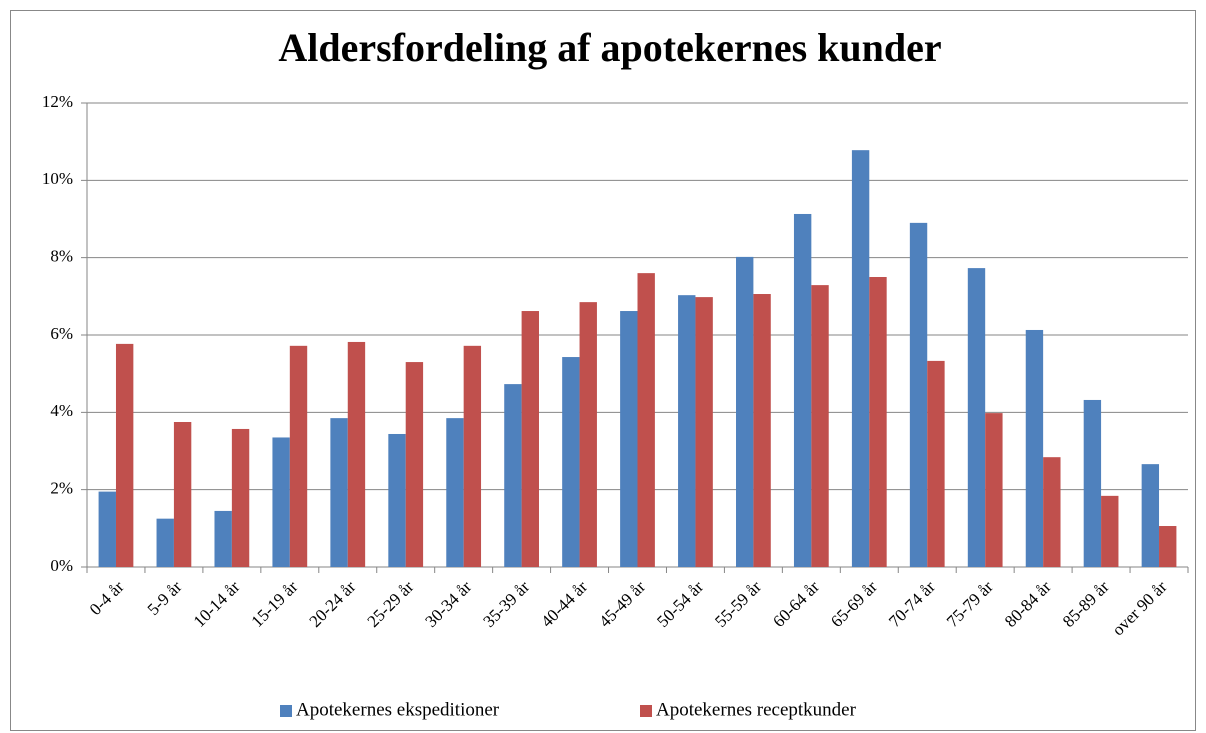 Image resolution: width=1206 pixels, height=733 pixels. I want to click on chart-title: Aldersfordeling af apotekernes kunder, so click(609, 47).